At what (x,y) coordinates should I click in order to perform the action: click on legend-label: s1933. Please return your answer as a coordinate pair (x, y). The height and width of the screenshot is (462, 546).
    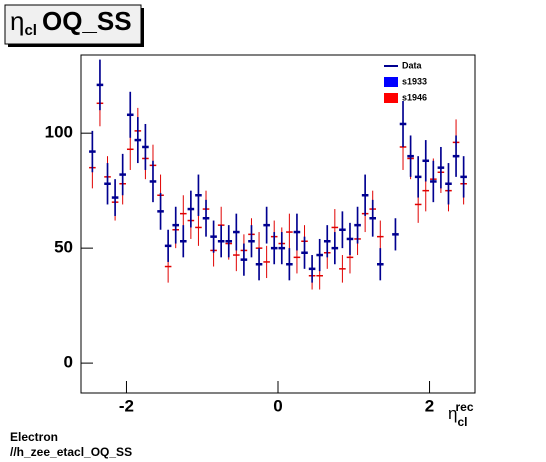
    Looking at the image, I should click on (414, 81).